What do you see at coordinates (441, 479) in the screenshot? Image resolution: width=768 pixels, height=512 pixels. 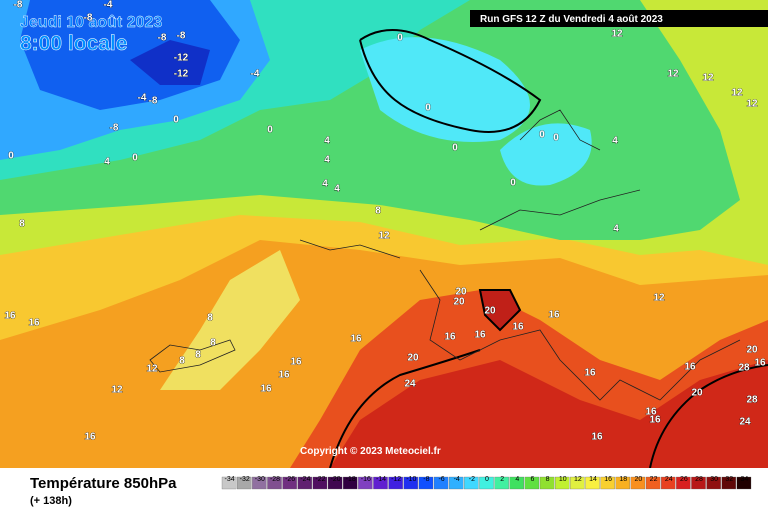 I see `scale-label: -6` at bounding box center [441, 479].